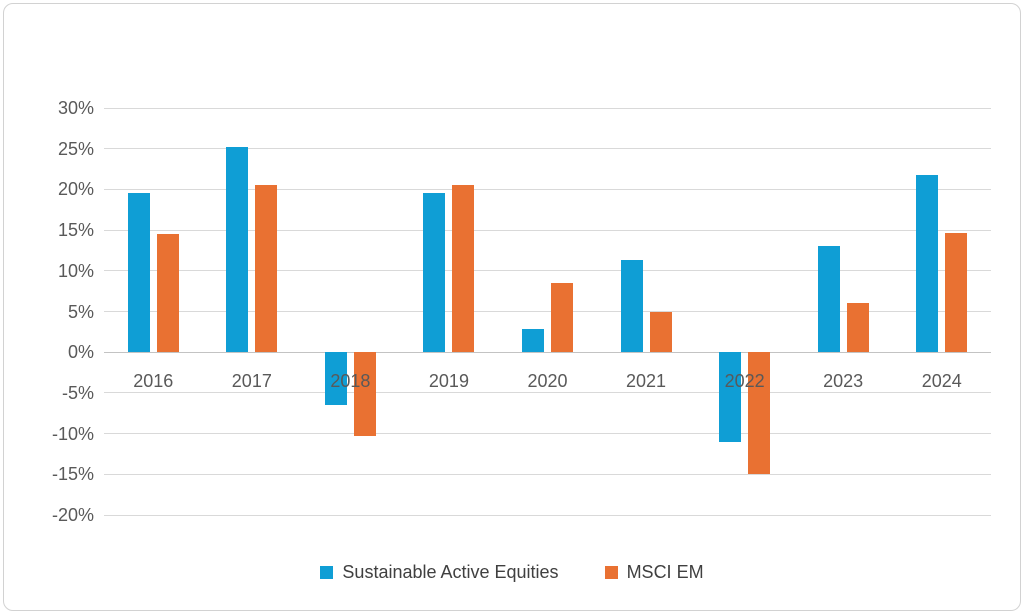  I want to click on gridline--10, so click(547, 434).